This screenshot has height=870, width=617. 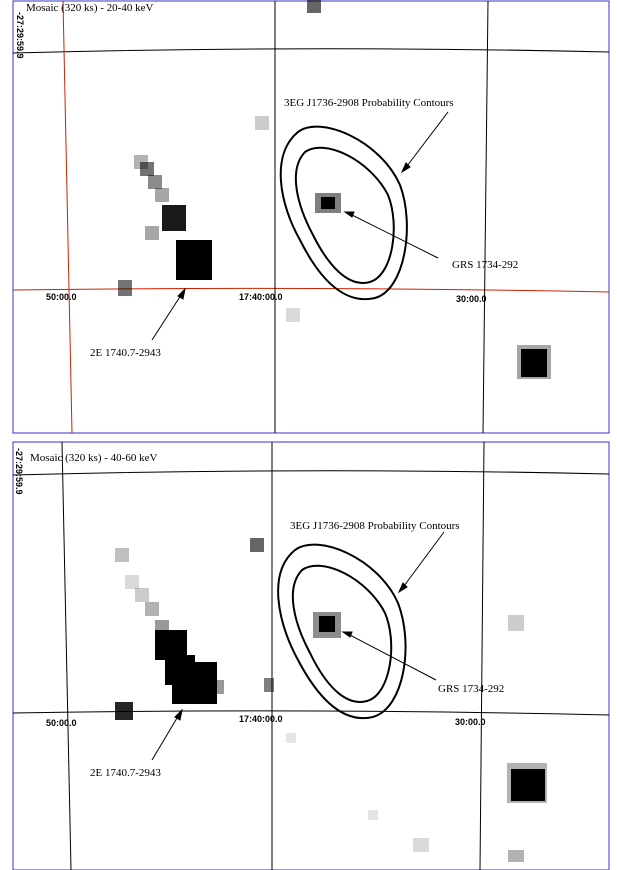 What do you see at coordinates (94, 458) in the screenshot?
I see `panel-title: Mosaic (320 ks) - 40-60 keV` at bounding box center [94, 458].